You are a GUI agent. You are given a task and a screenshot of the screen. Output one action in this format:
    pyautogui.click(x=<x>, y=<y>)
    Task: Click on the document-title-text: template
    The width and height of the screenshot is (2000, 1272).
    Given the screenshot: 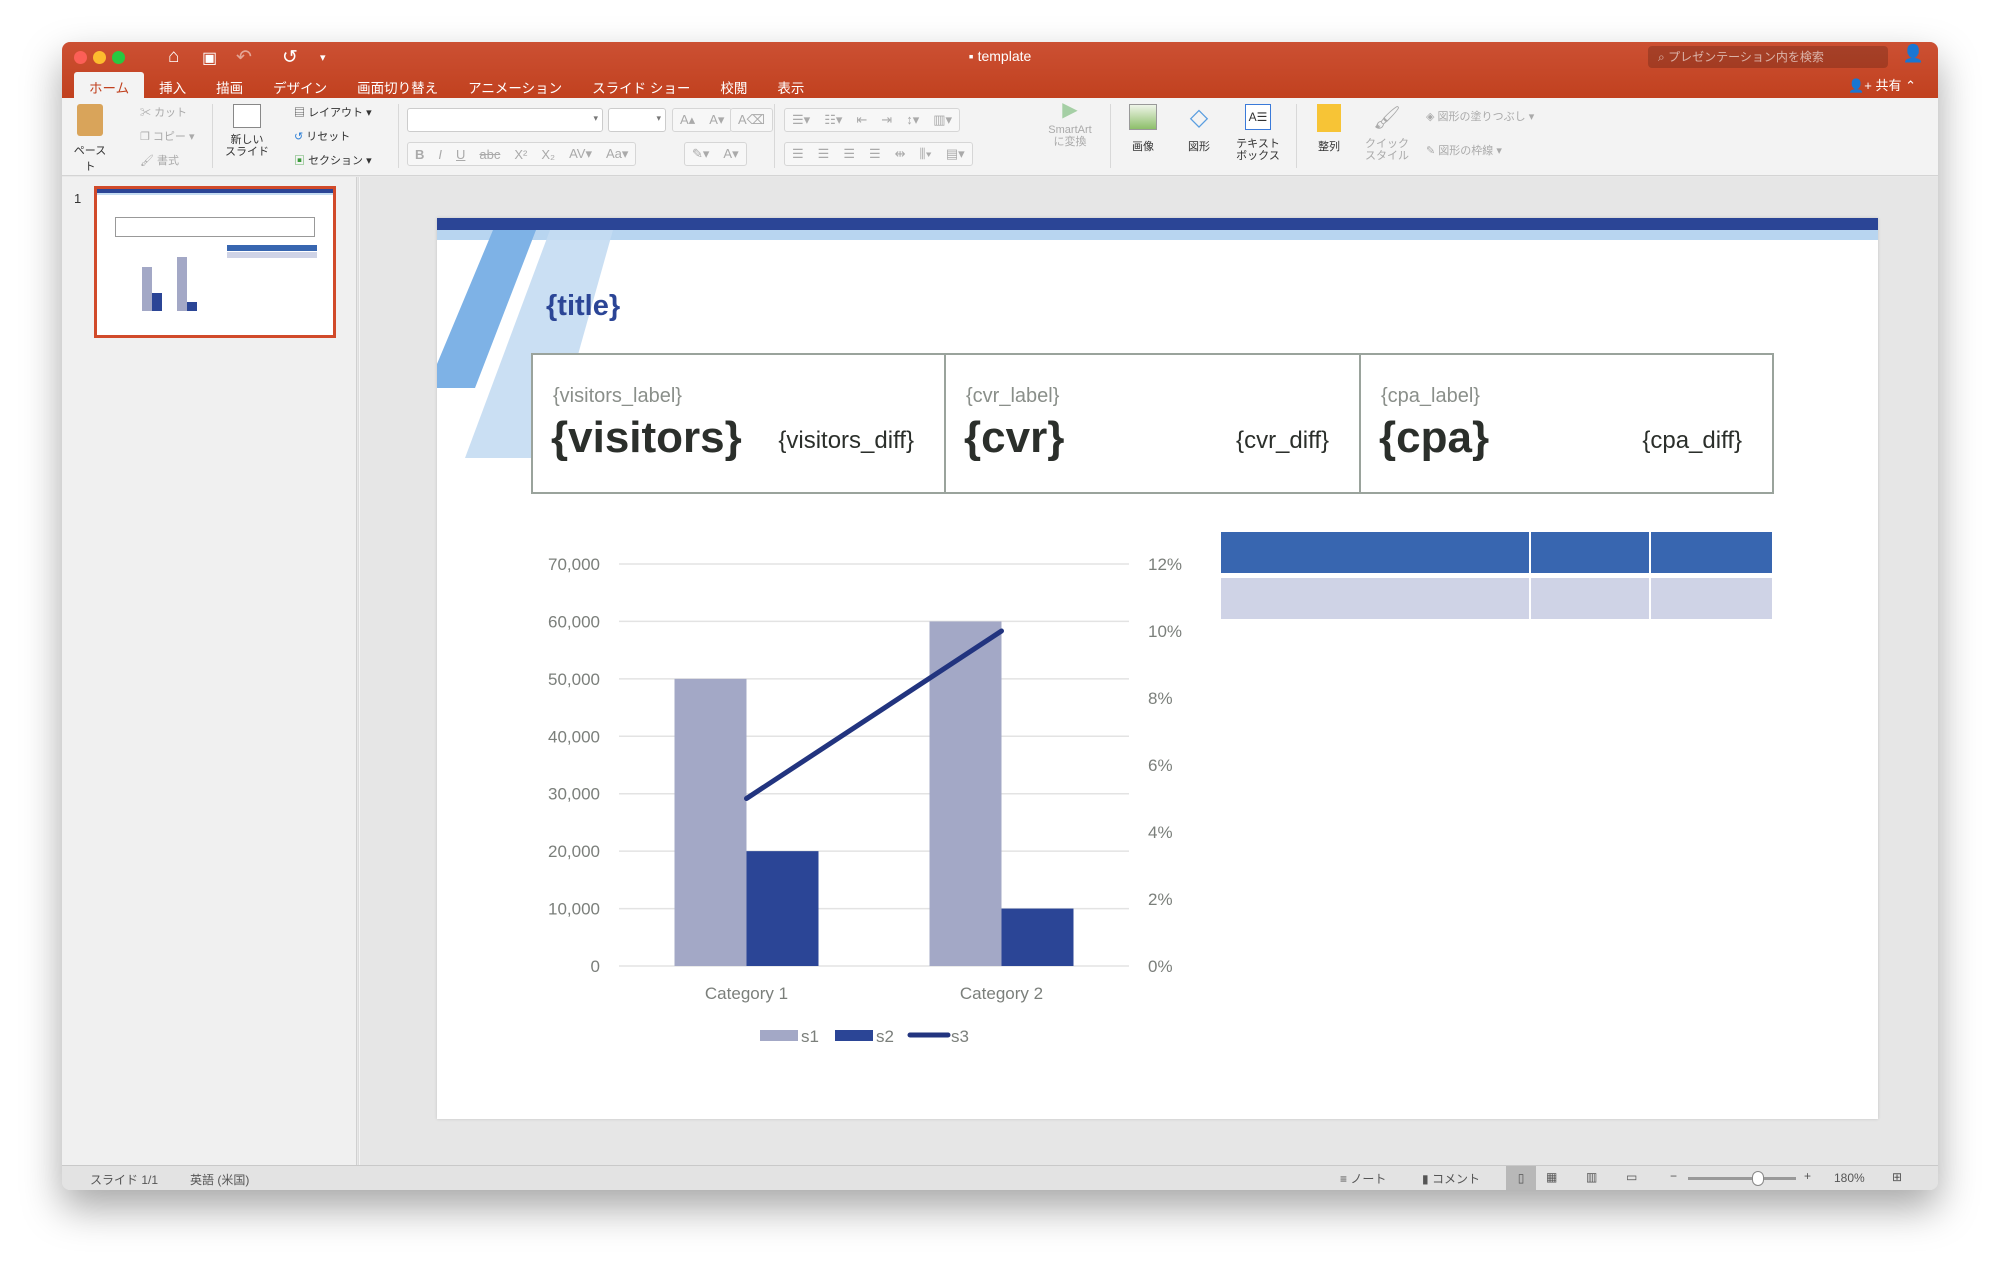 What is the action you would take?
    pyautogui.click(x=1004, y=56)
    